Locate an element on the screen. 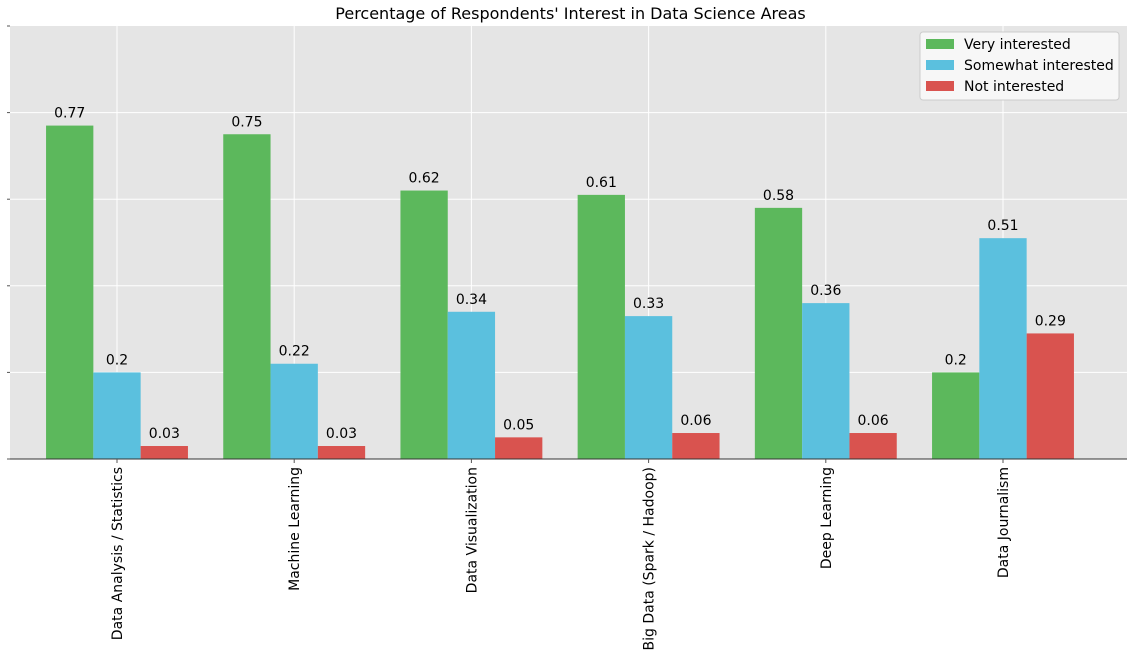  bar-value-label: 0.61 is located at coordinates (601, 183).